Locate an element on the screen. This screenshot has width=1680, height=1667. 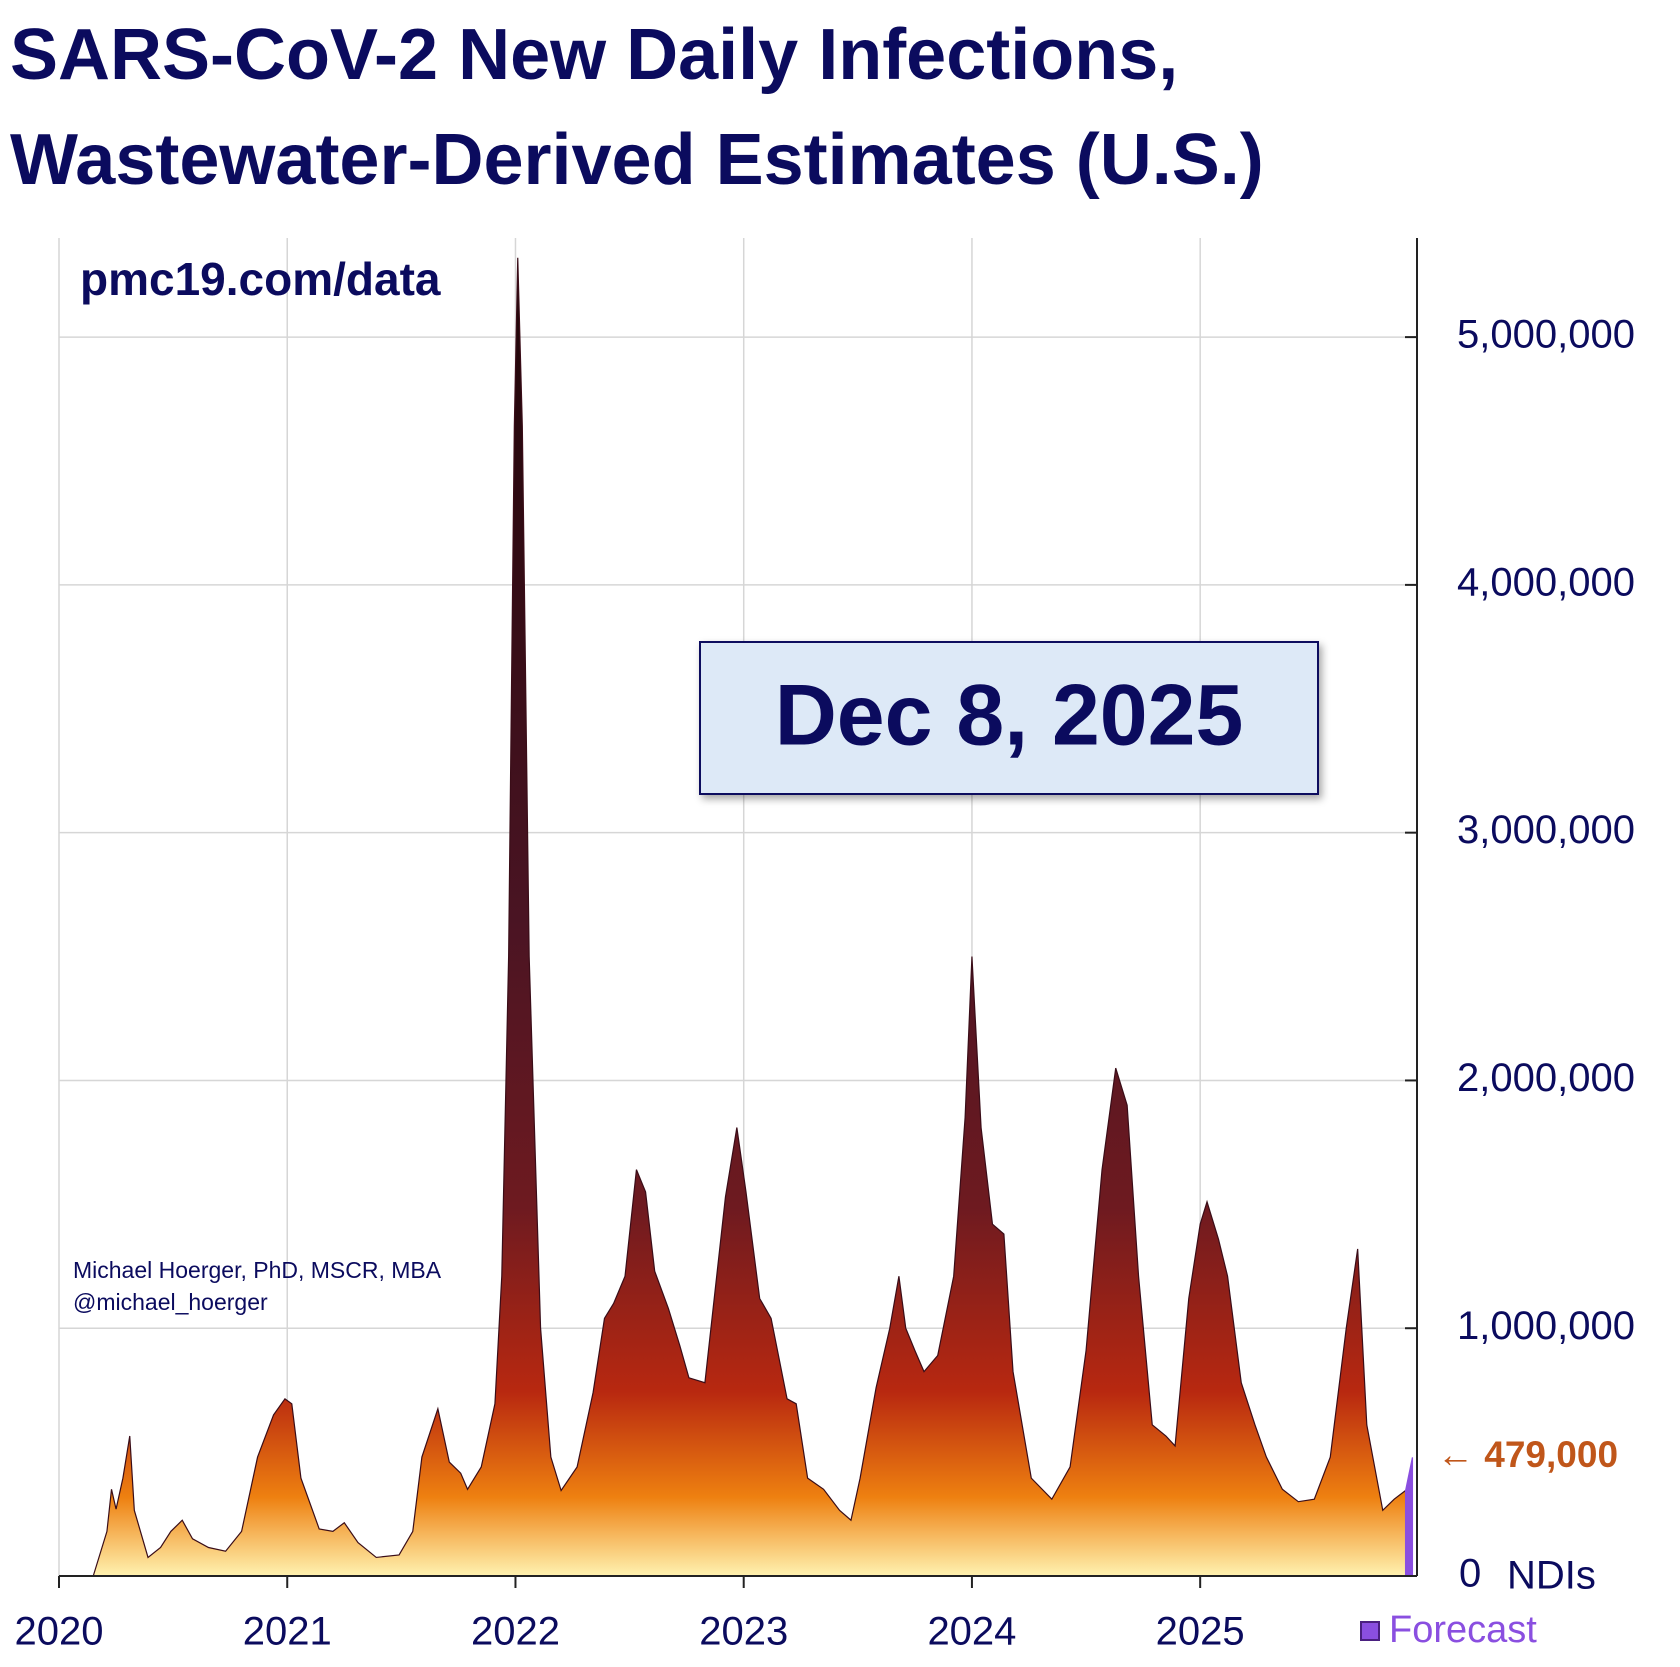
x-tick-label: 2024 is located at coordinates (971, 1632).